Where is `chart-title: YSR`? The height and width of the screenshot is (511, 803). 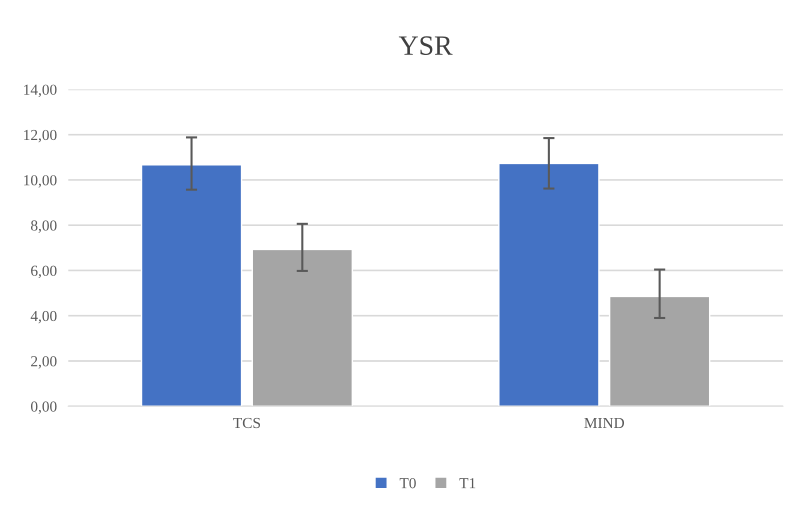
chart-title: YSR is located at coordinates (425, 45).